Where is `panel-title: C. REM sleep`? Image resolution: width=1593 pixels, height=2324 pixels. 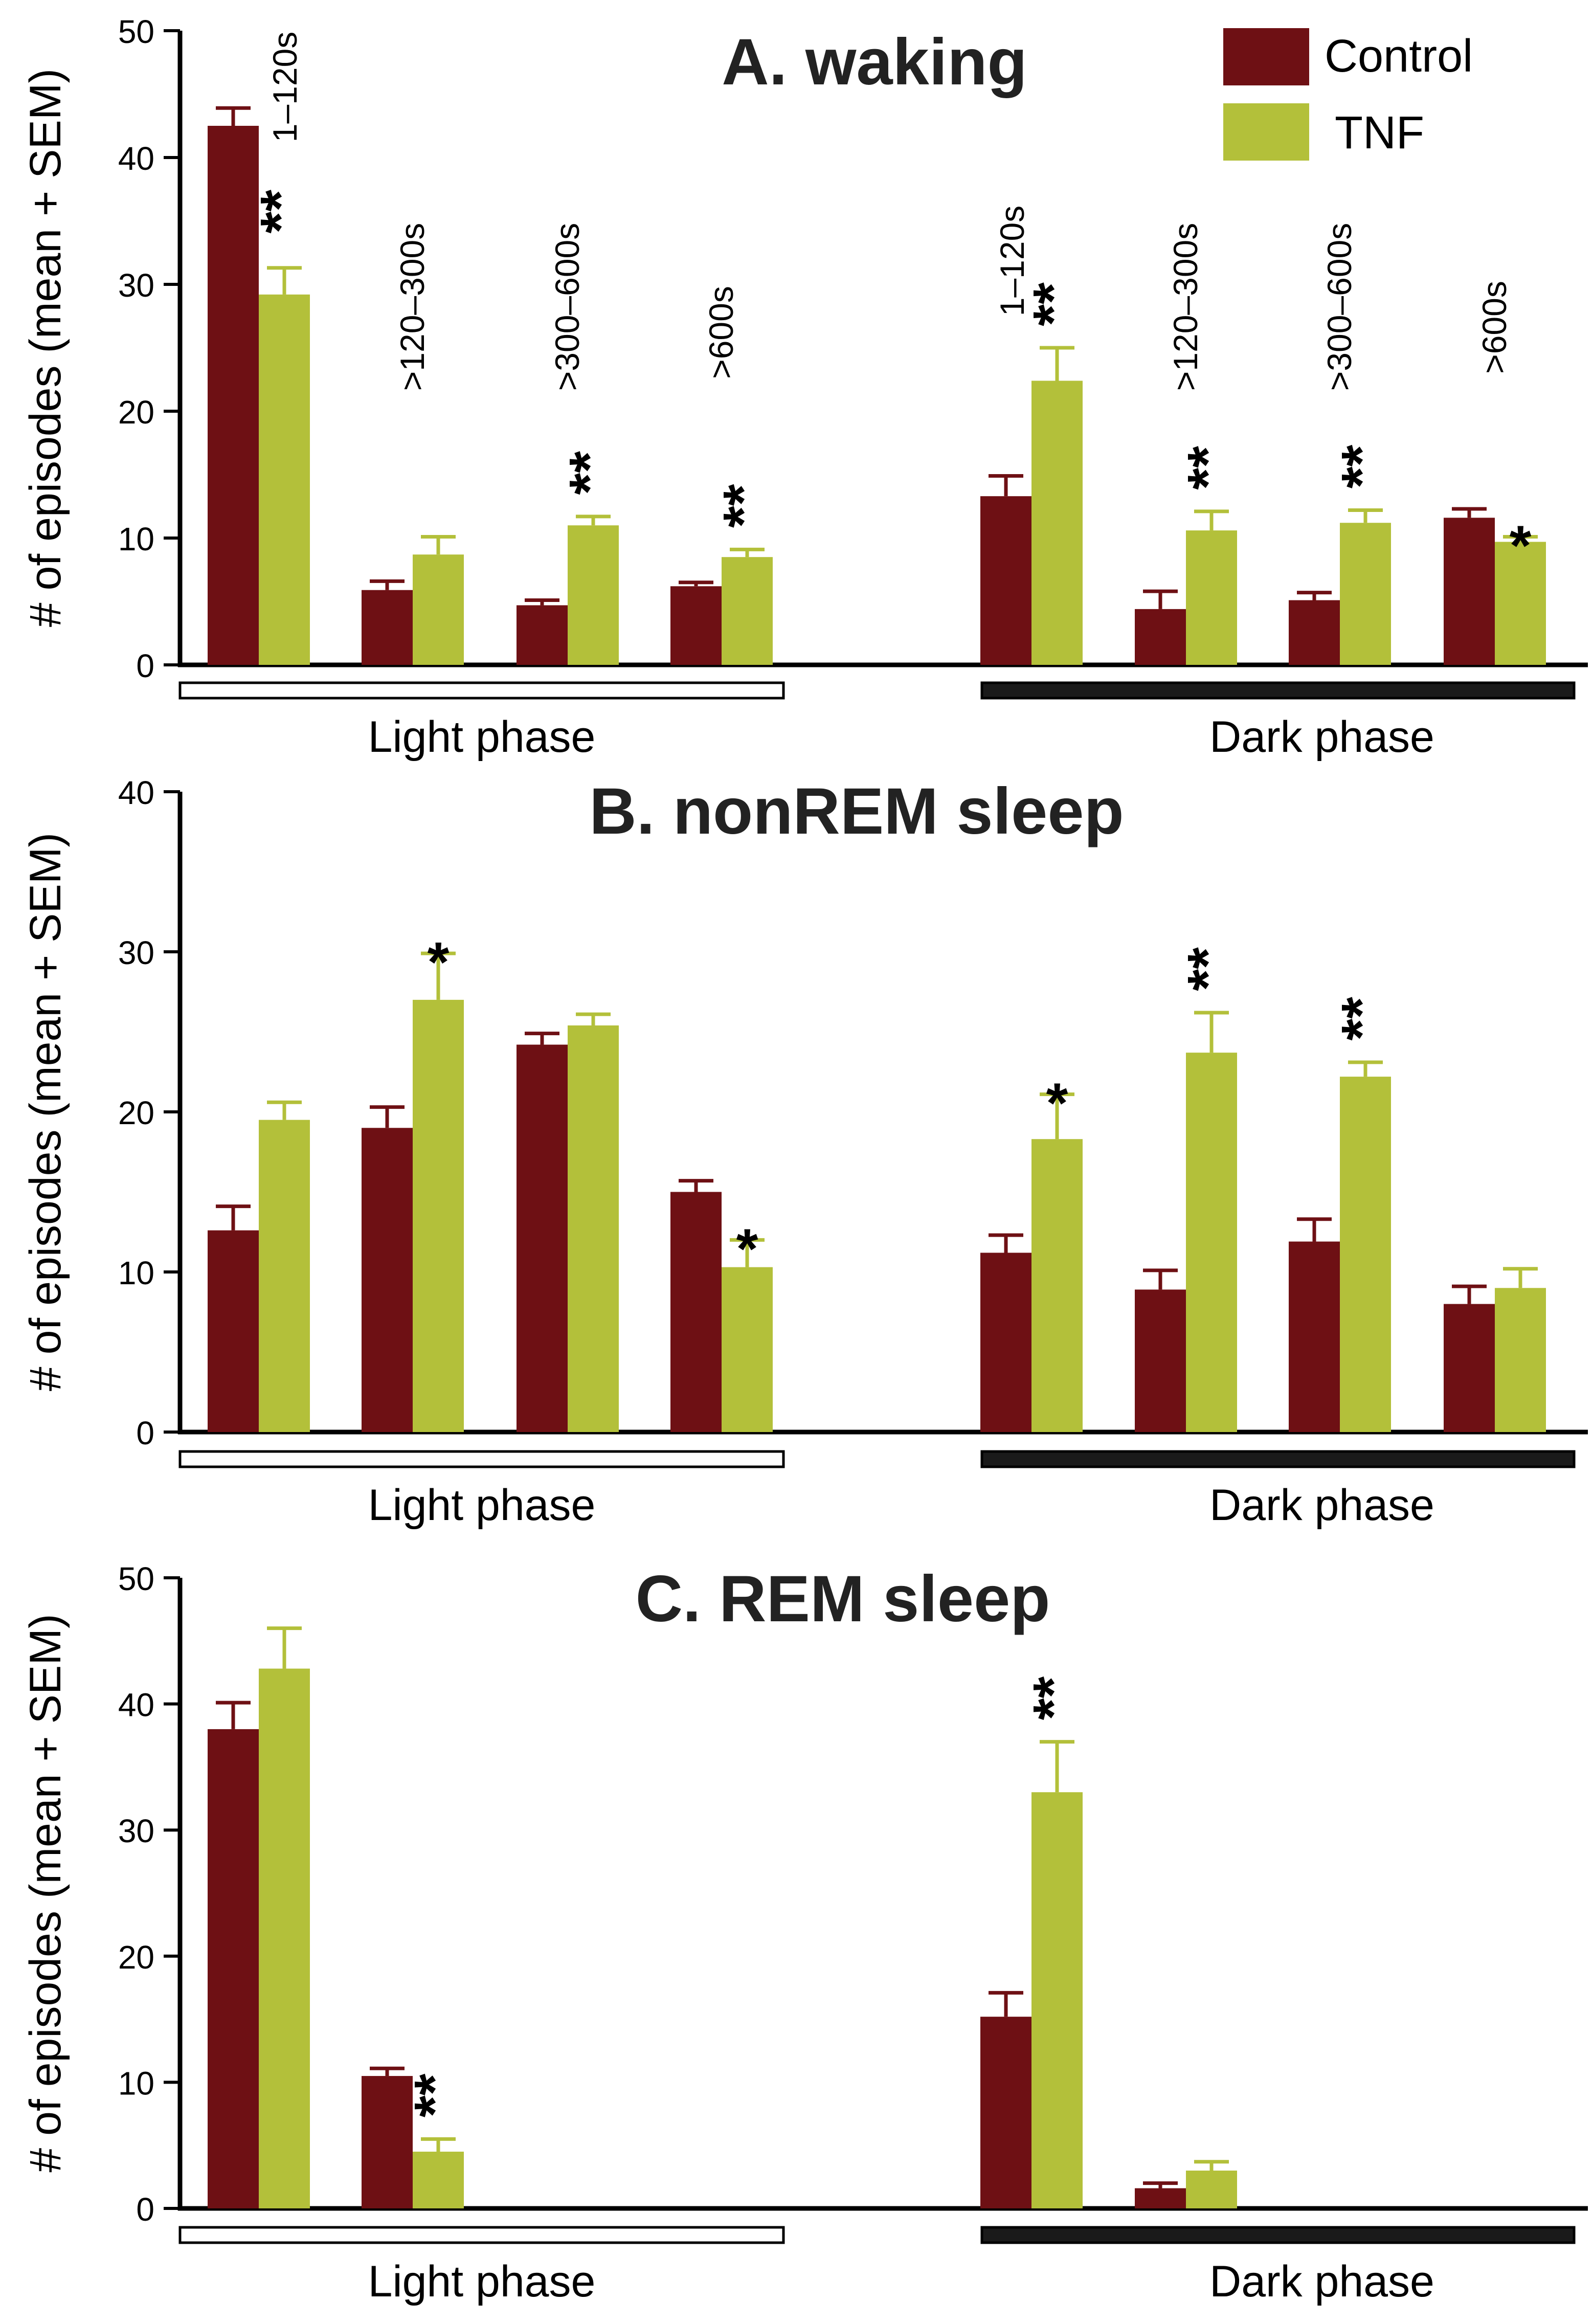 panel-title: C. REM sleep is located at coordinates (843, 1599).